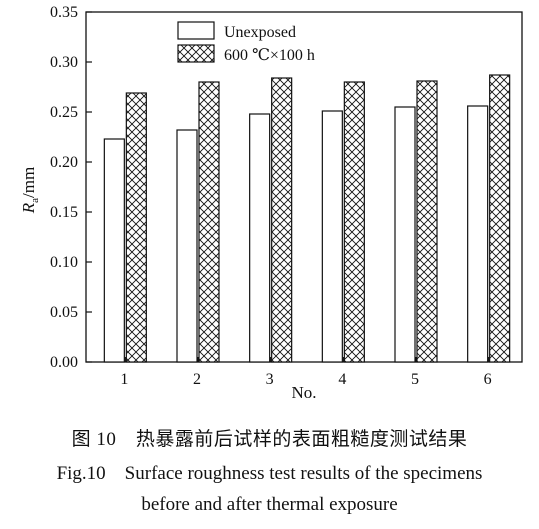 Image resolution: width=539 pixels, height=529 pixels. Describe the element at coordinates (270, 379) in the screenshot. I see `x-tick-label: 3` at that location.